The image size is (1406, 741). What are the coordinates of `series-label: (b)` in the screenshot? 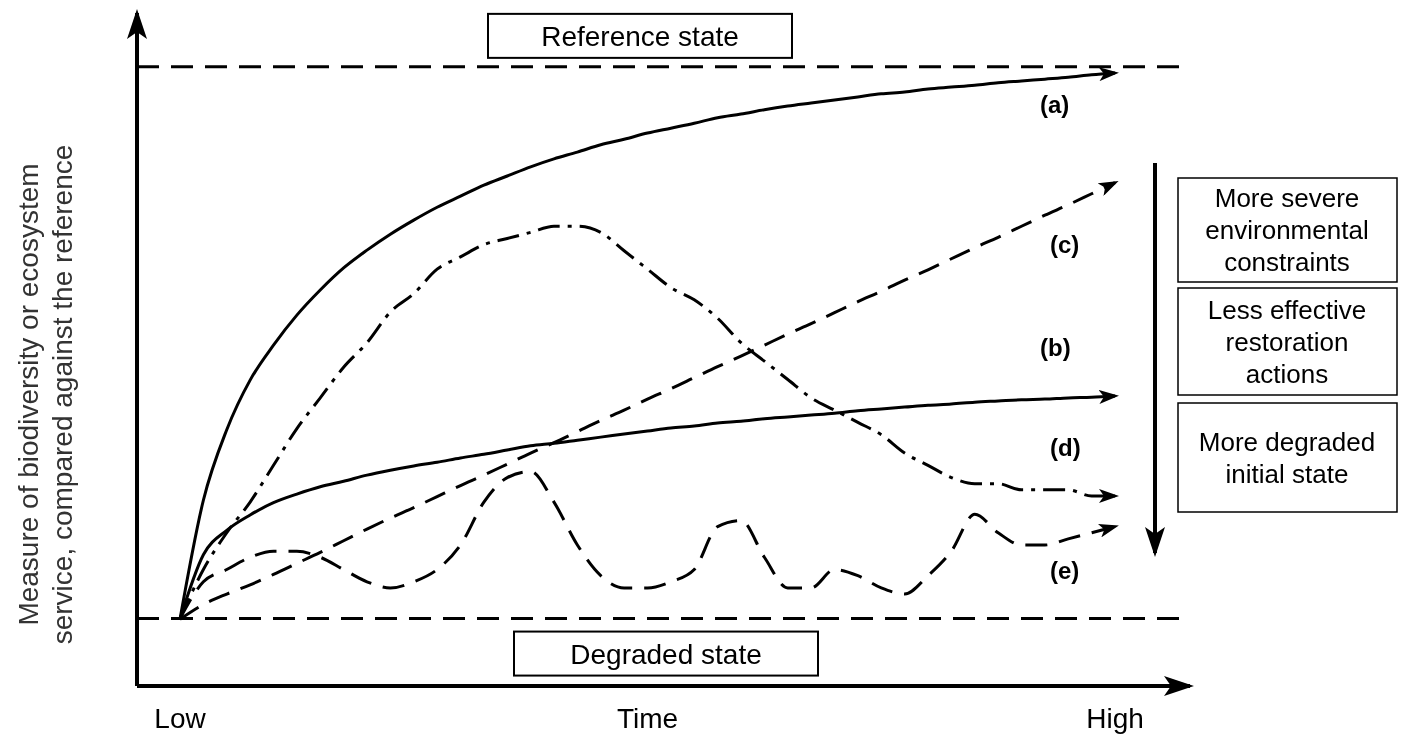 It's located at (1055, 348).